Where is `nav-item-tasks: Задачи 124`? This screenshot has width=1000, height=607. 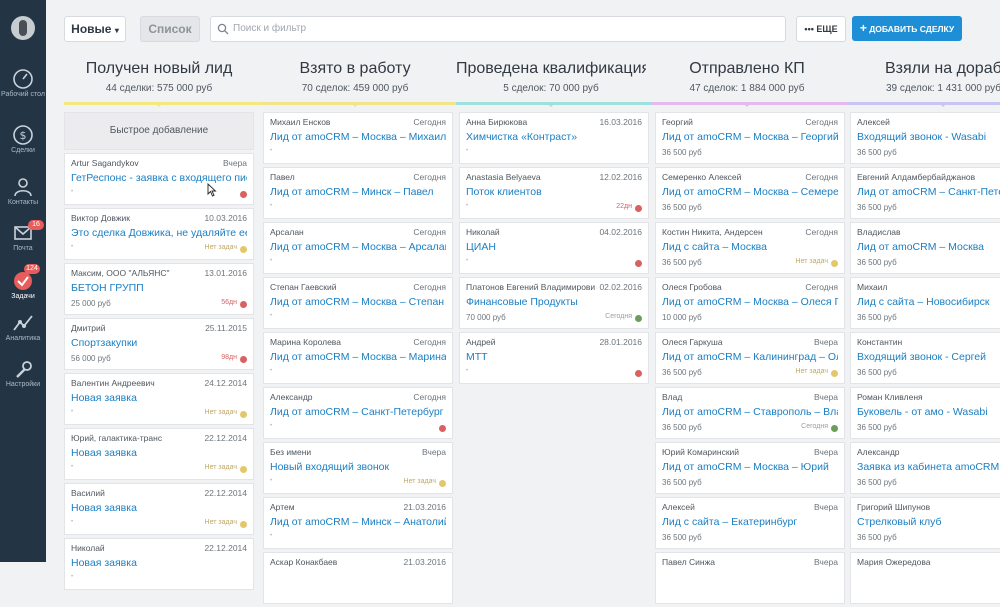
nav-item-tasks: Задачи 124 is located at coordinates (23, 282).